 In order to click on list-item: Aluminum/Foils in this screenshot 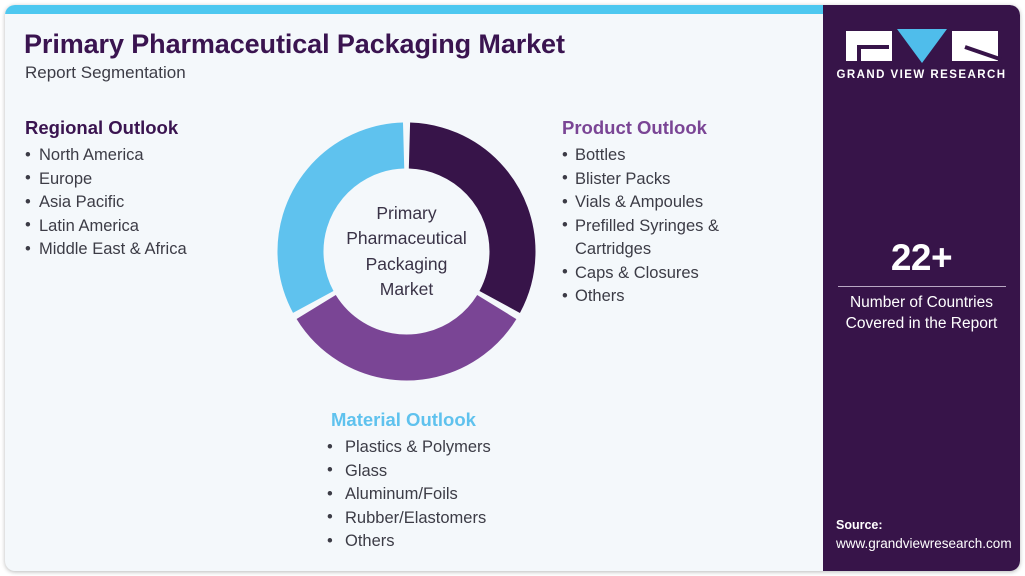, I will do `click(409, 495)`.